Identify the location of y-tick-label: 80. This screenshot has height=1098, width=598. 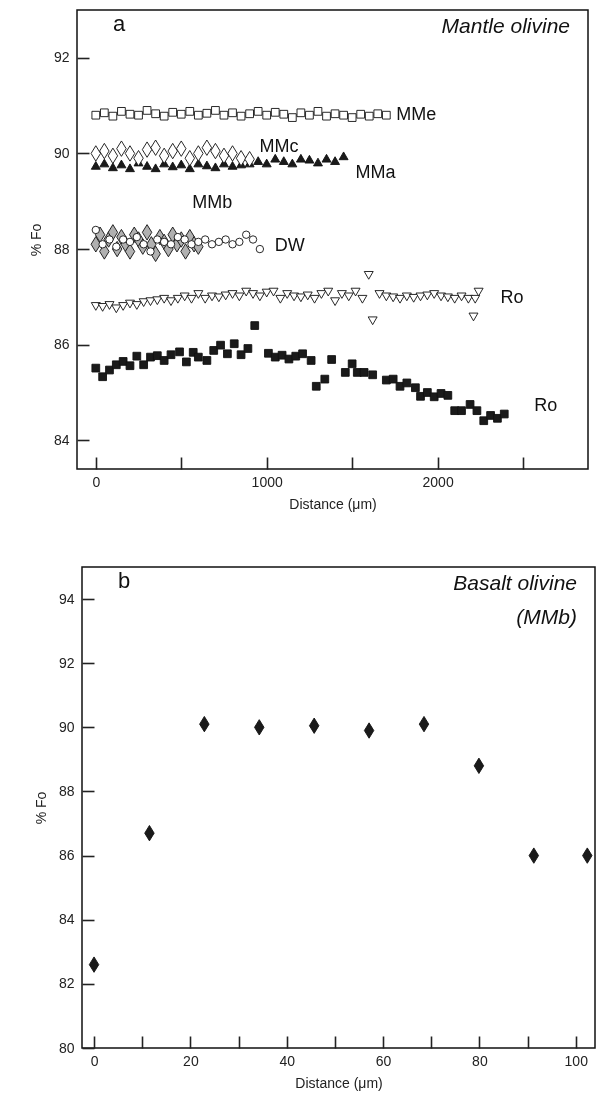
(66, 1047).